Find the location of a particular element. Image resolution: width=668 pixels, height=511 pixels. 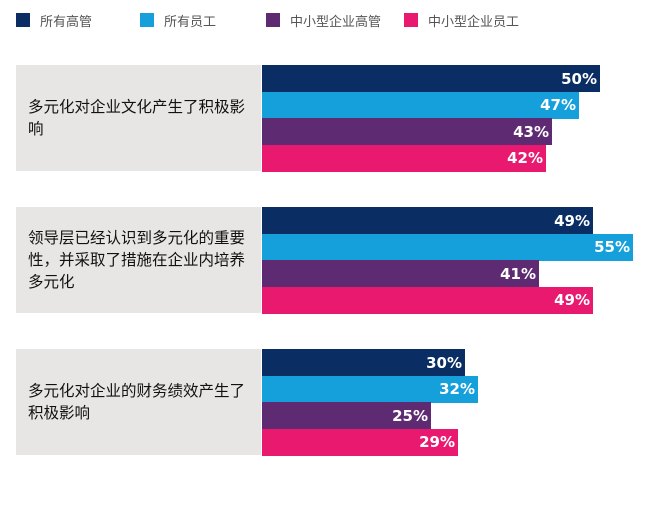

bar-3-3: 25% is located at coordinates (346, 415).